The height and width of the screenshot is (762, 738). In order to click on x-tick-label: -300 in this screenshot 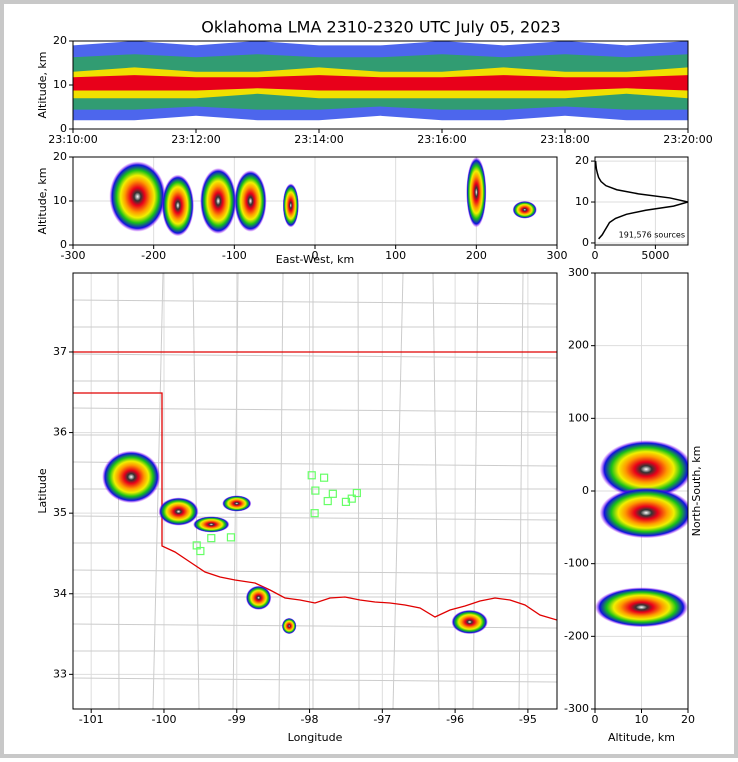, I will do `click(73, 255)`.